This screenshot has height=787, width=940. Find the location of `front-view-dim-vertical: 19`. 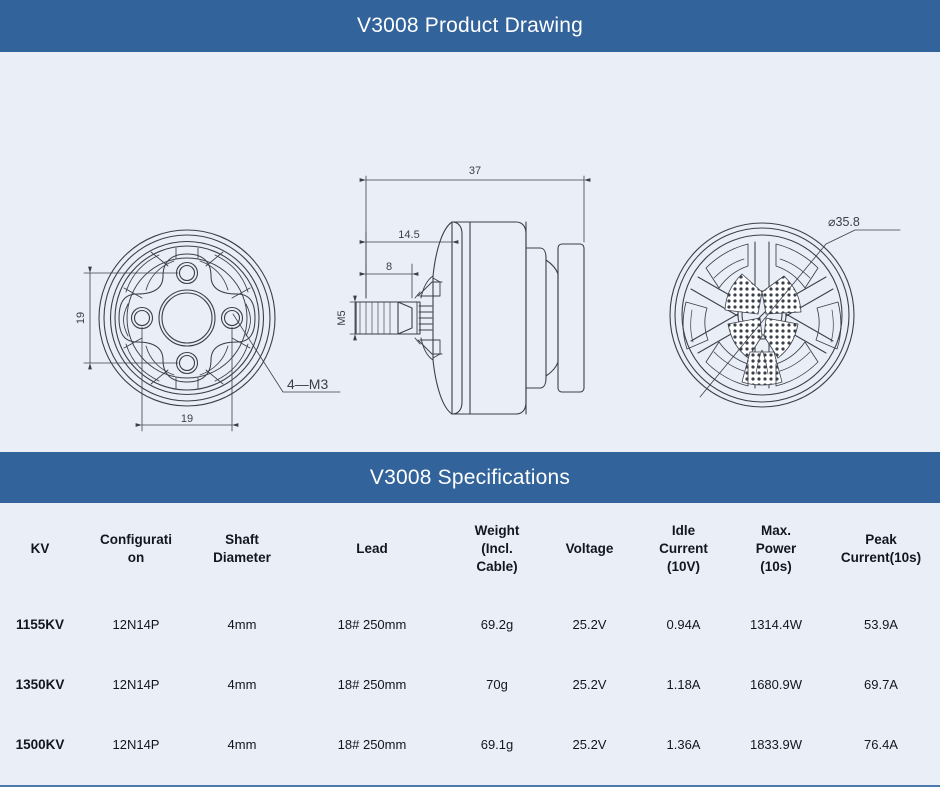

front-view-dim-vertical: 19 is located at coordinates (81, 318).